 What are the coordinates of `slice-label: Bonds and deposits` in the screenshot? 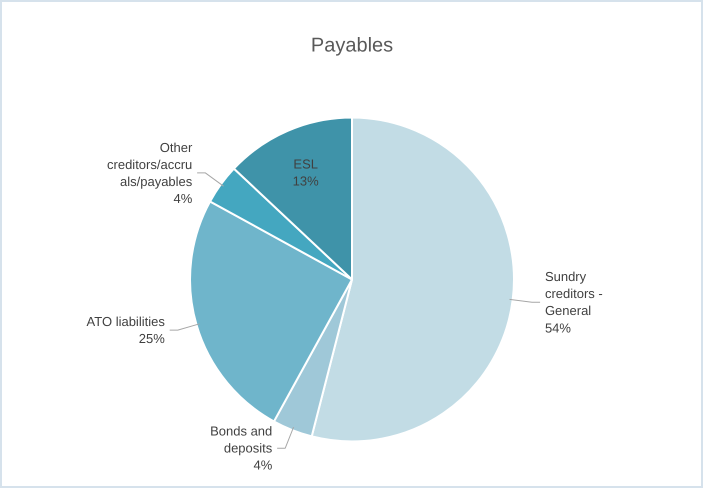 It's located at (241, 440).